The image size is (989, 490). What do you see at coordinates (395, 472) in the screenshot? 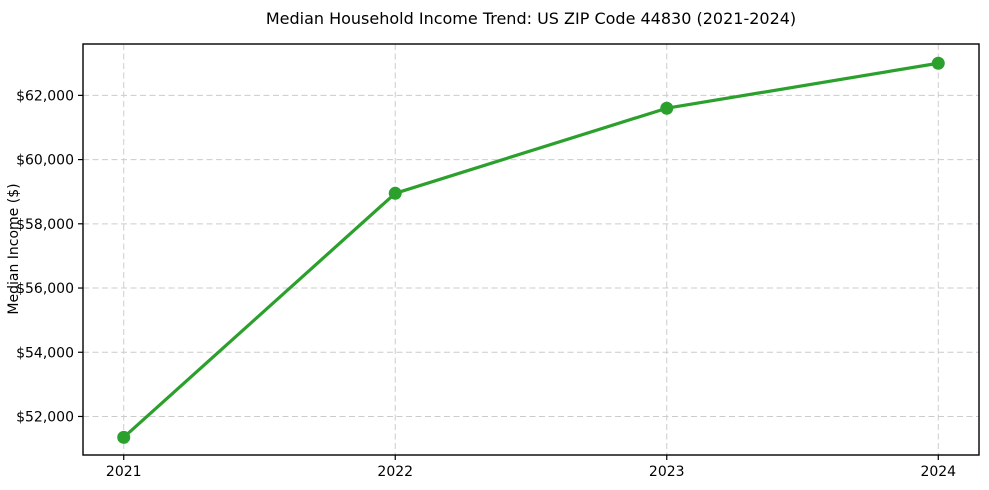
I see `x-tick-label: 2022` at bounding box center [395, 472].